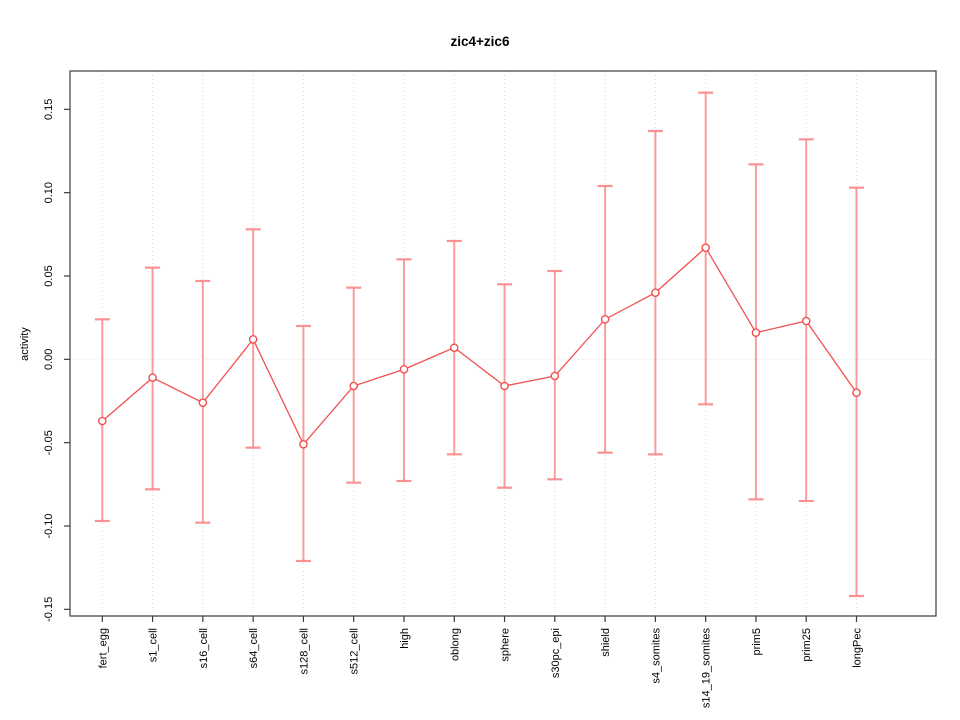 The height and width of the screenshot is (720, 960). I want to click on x-tick-label: s30pc_epi, so click(556, 653).